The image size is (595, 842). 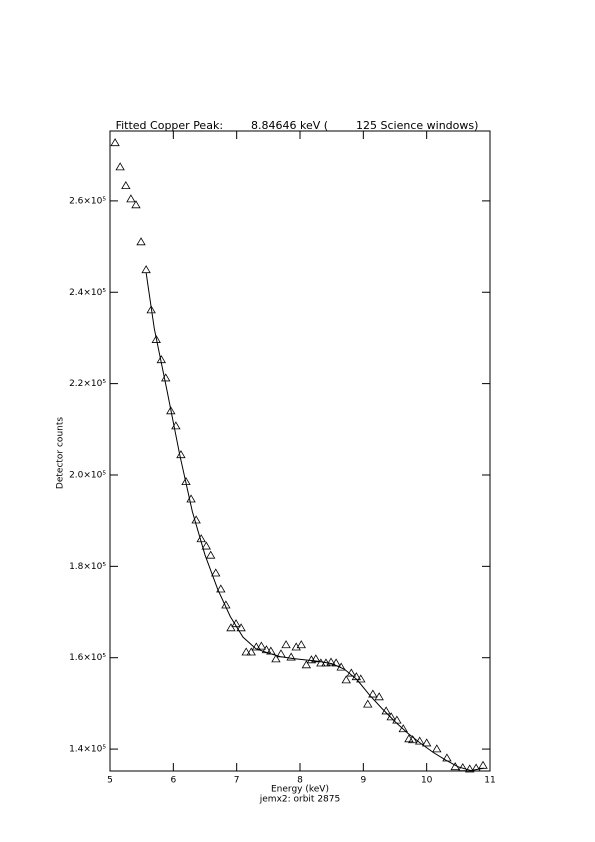 What do you see at coordinates (427, 781) in the screenshot?
I see `x-tick-label: 10` at bounding box center [427, 781].